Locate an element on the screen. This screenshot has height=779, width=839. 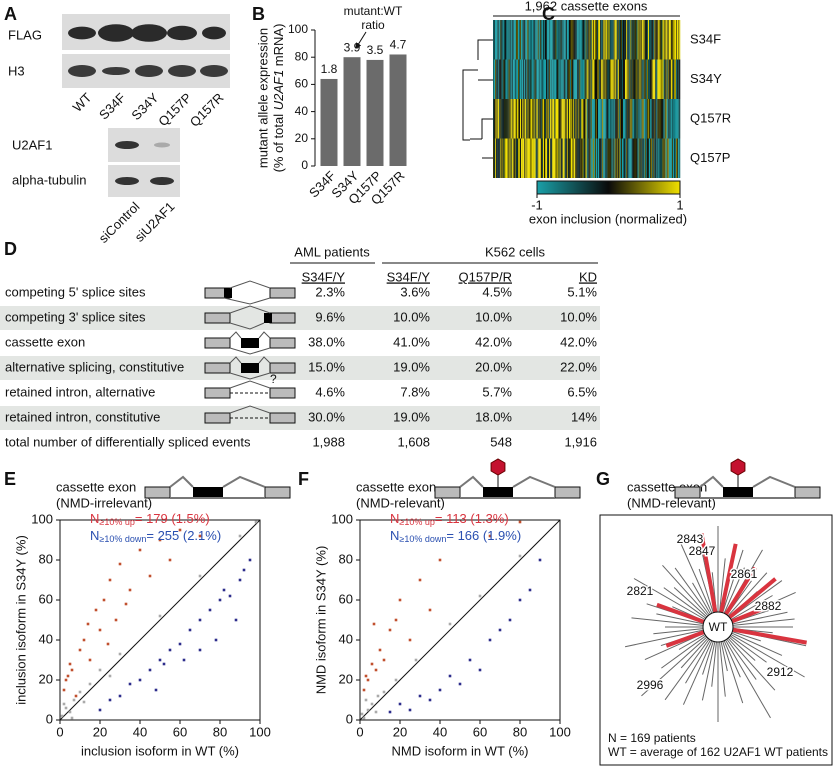
center-circle is located at coordinates (718, 627).